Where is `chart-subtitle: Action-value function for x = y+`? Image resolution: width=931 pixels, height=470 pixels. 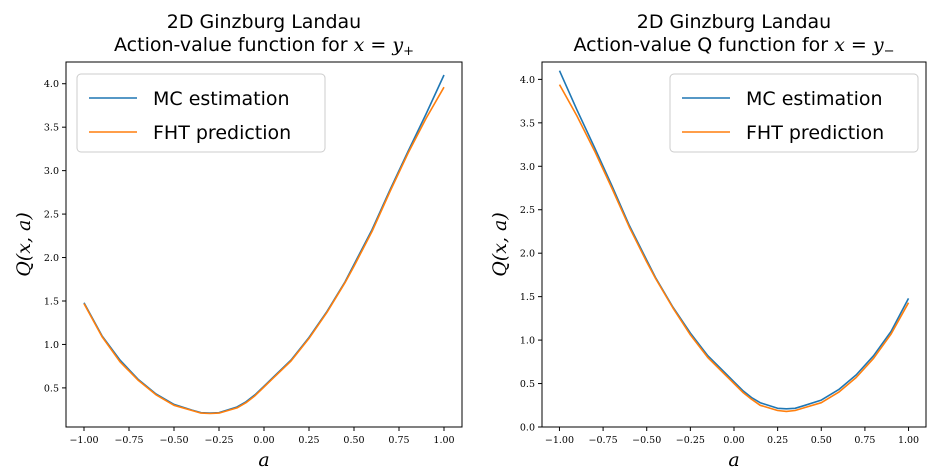 chart-subtitle: Action-value function for x = y+ is located at coordinates (264, 46).